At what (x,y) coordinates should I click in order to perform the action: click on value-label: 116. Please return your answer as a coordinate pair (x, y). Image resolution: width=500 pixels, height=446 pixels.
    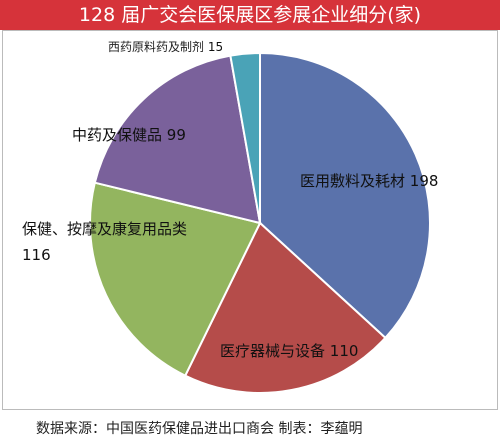
    Looking at the image, I should click on (36, 255).